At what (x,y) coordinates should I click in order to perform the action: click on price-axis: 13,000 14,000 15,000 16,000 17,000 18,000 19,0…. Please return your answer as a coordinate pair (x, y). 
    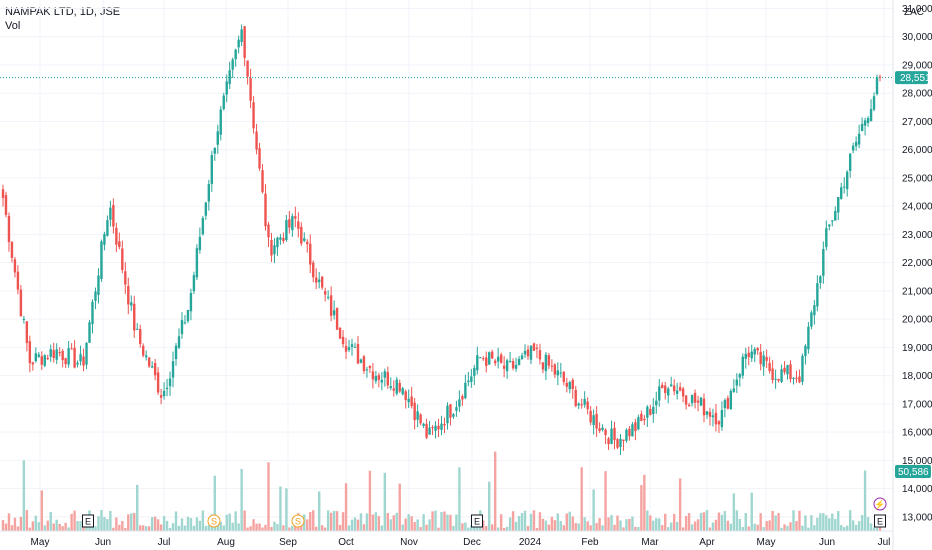
    Looking at the image, I should click on (917, 263).